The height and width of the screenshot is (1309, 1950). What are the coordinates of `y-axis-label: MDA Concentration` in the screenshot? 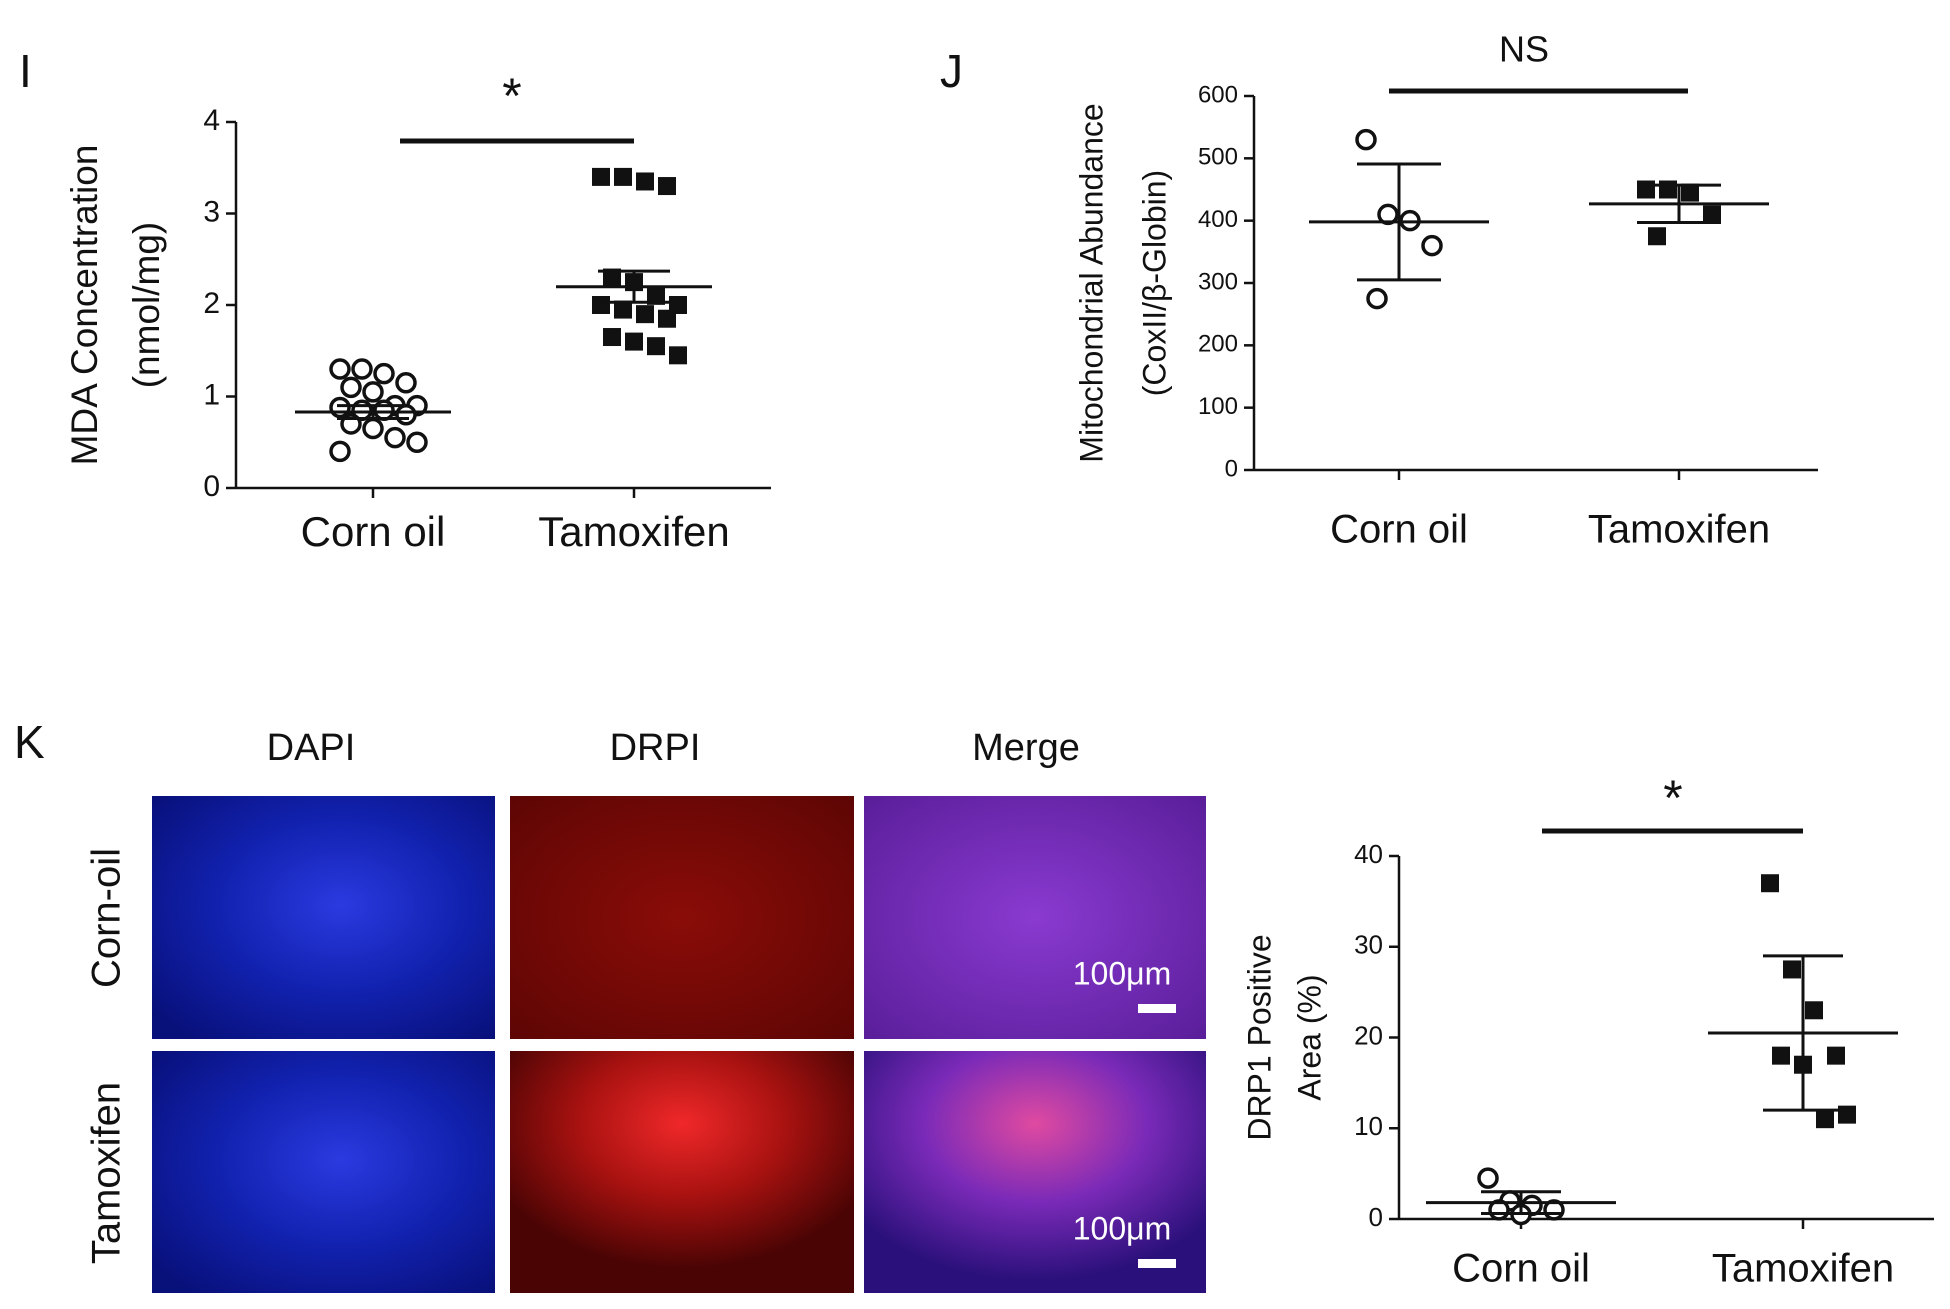 It's located at (84, 305).